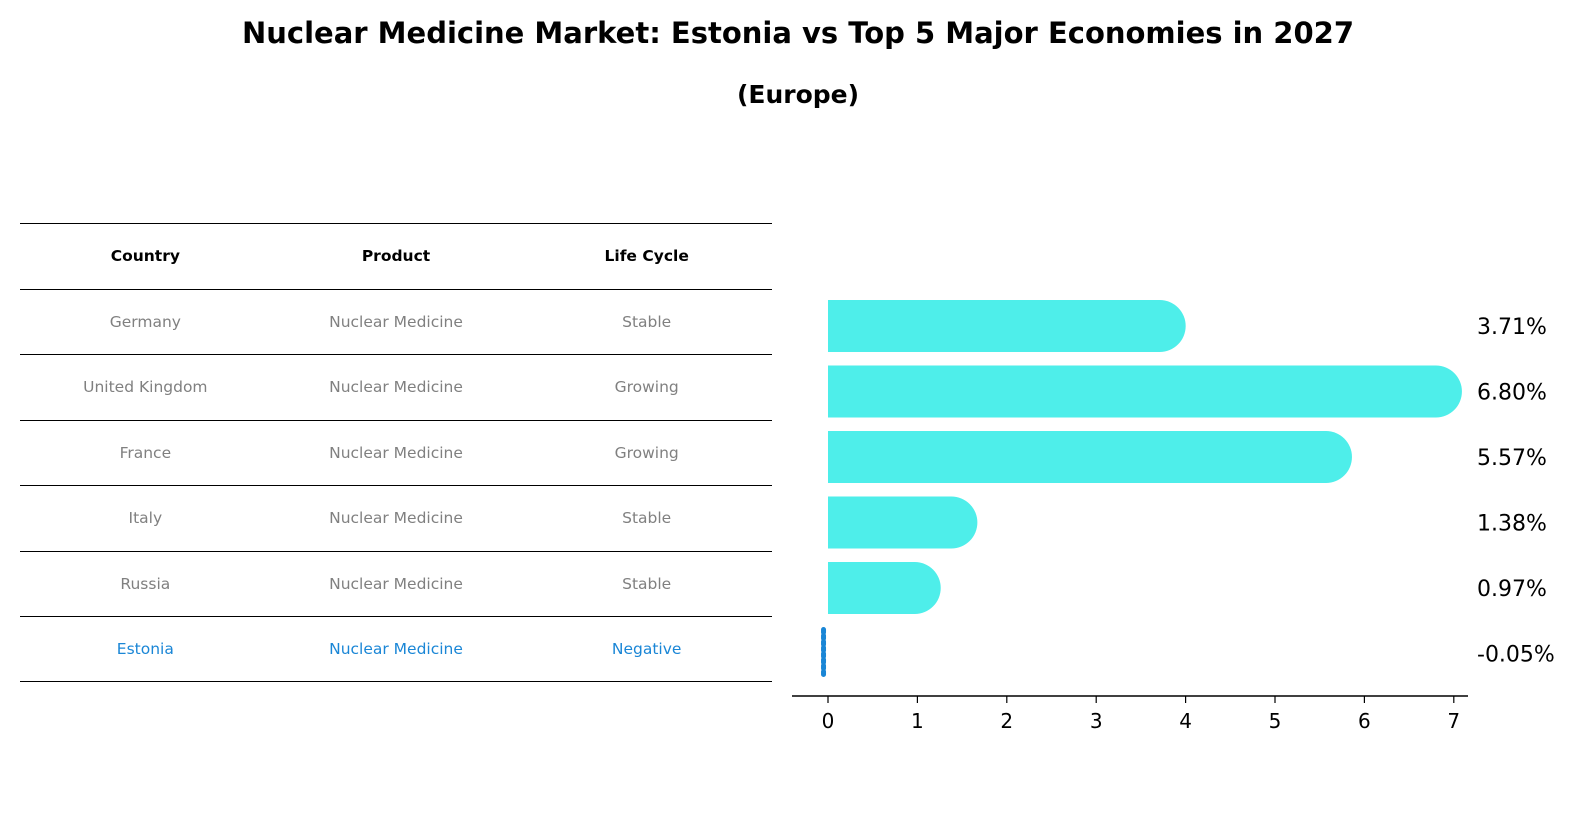 The height and width of the screenshot is (823, 1596). I want to click on chart-subtitle: (Europe), so click(798, 94).